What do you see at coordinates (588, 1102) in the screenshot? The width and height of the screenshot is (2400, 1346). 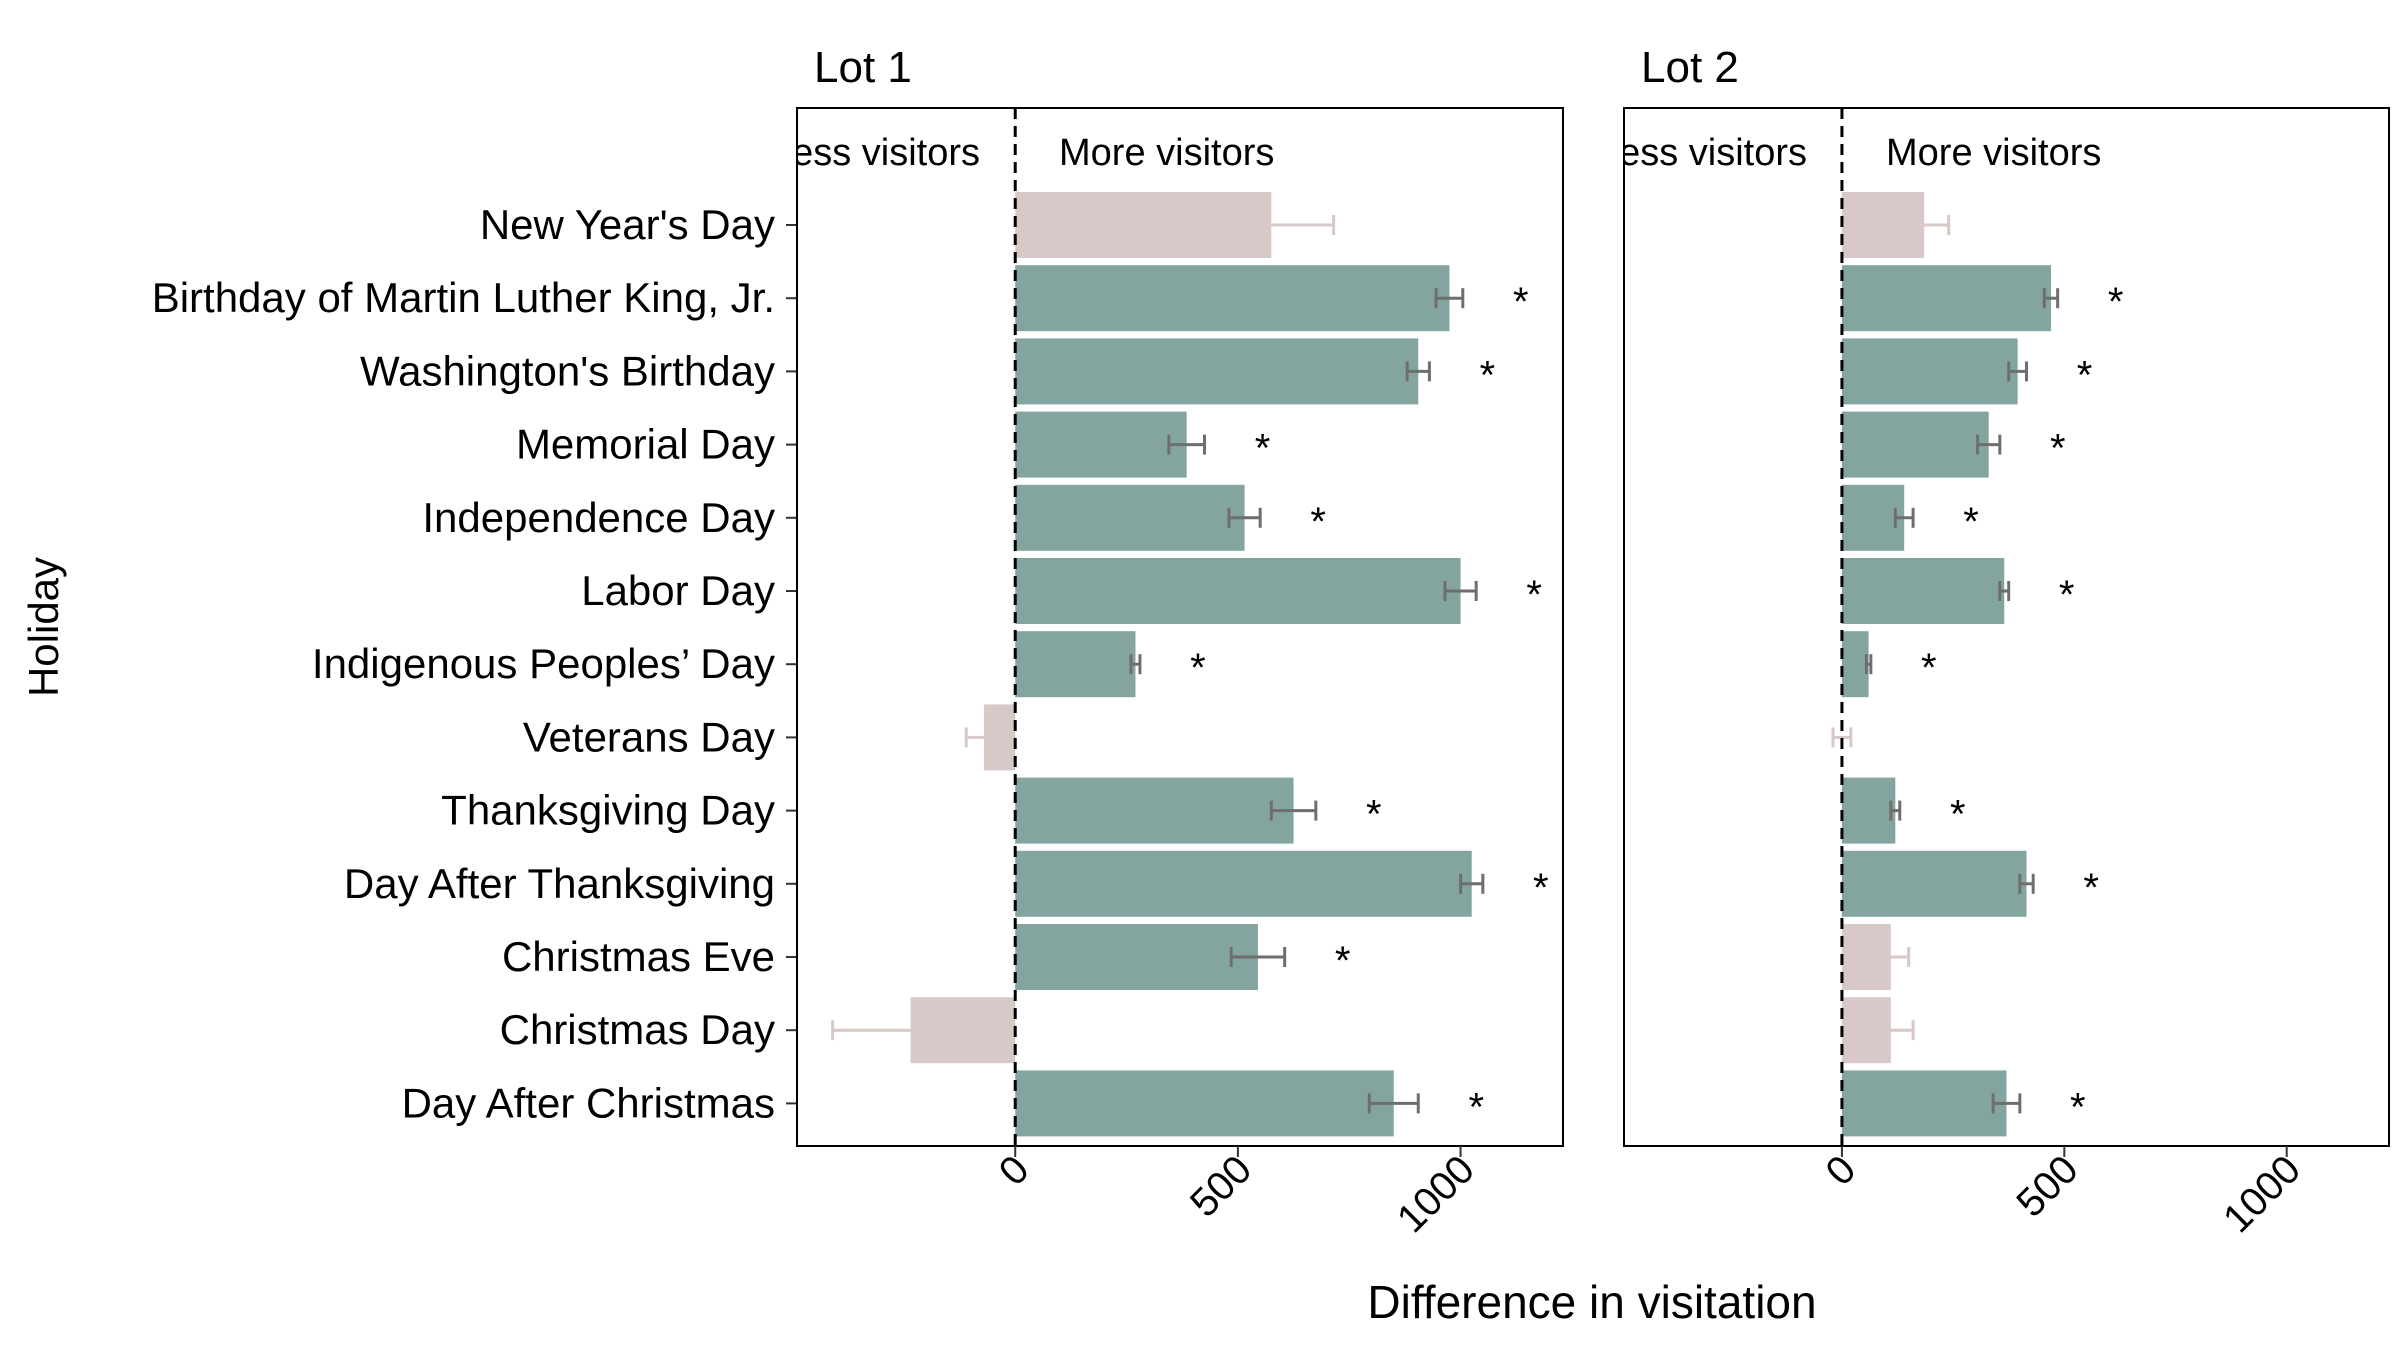 I see `category-label-day-after-christmas: Day After Christmas` at bounding box center [588, 1102].